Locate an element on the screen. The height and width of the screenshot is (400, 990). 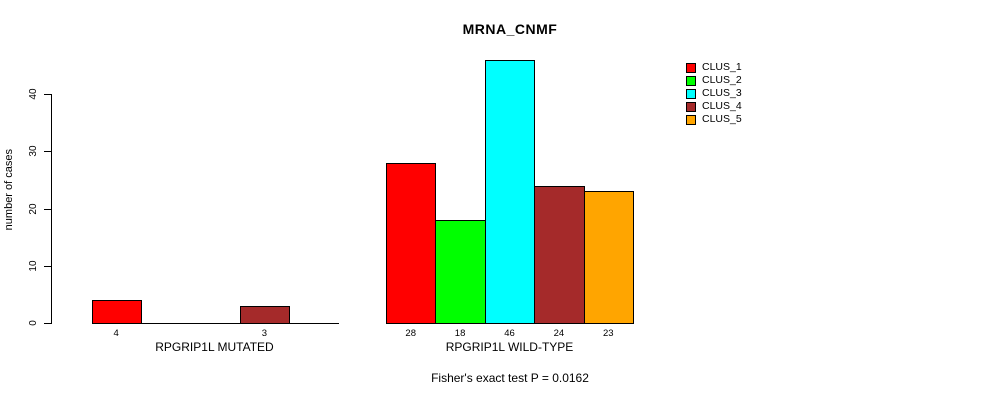
legend-item: CLUS_5 is located at coordinates (714, 119).